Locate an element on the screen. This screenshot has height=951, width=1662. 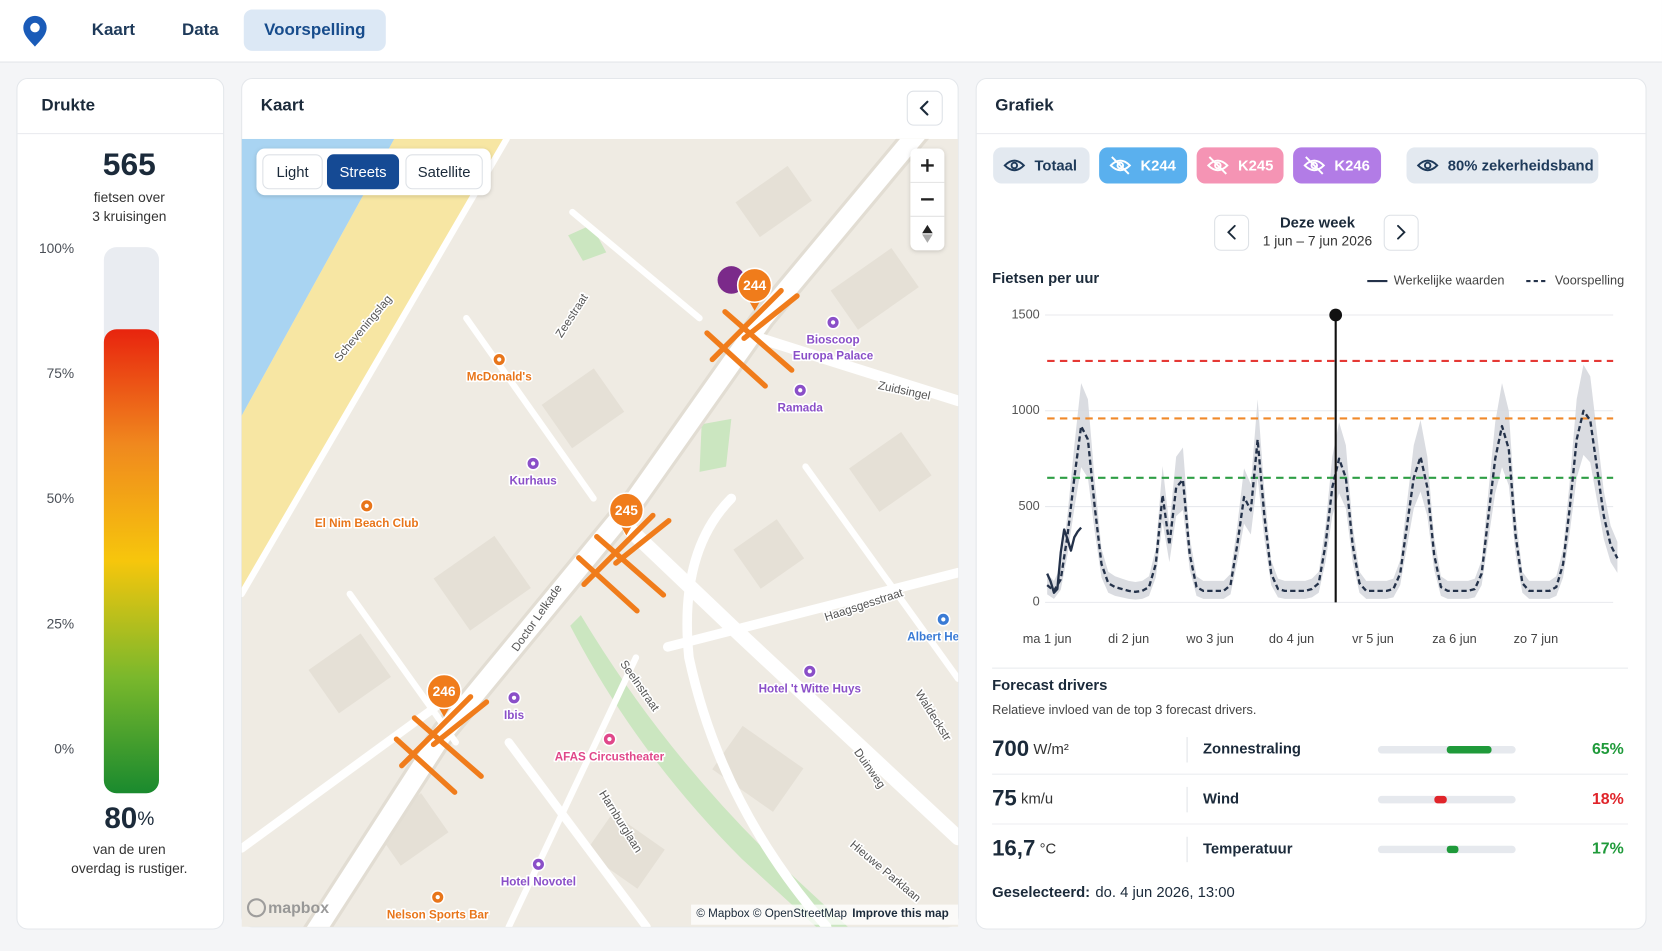
map-marker: 245 is located at coordinates (626, 514).